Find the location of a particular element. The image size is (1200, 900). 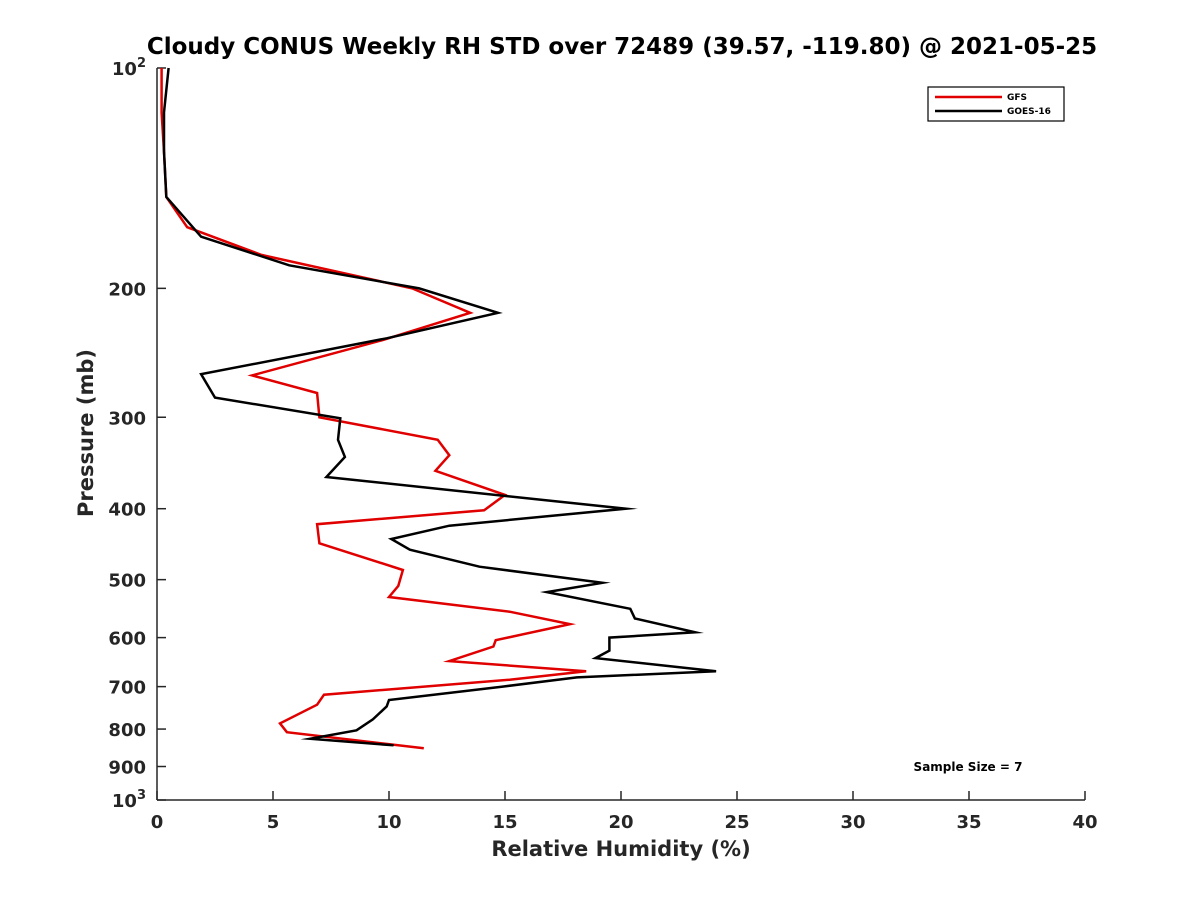

y-tick-label: 800 is located at coordinates (127, 730).